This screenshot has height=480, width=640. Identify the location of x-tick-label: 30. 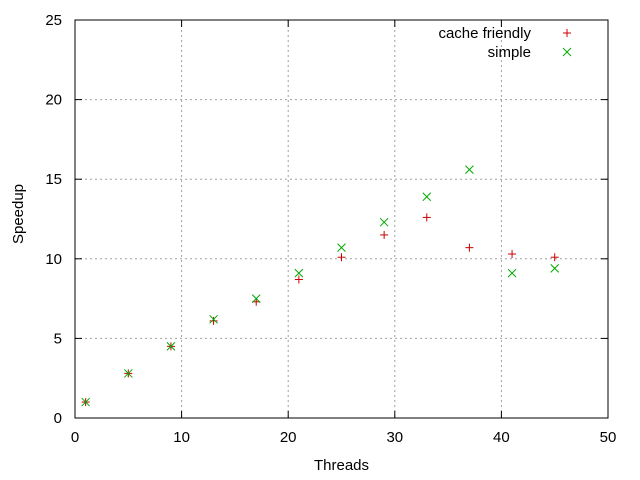
(394, 437).